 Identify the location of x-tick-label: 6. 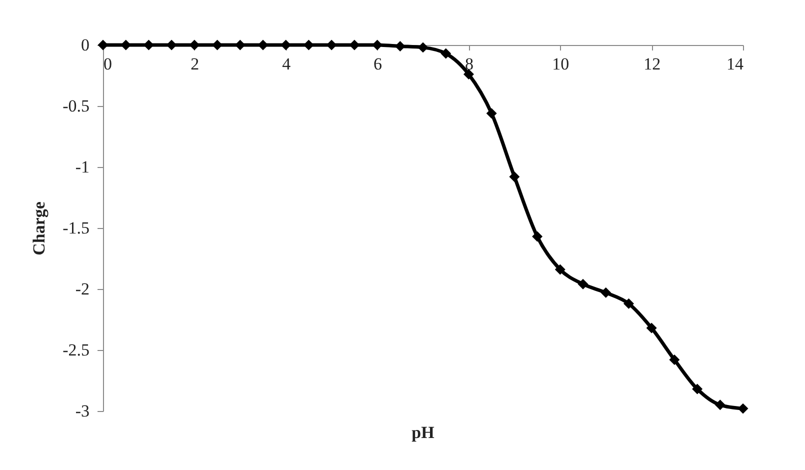
(378, 64).